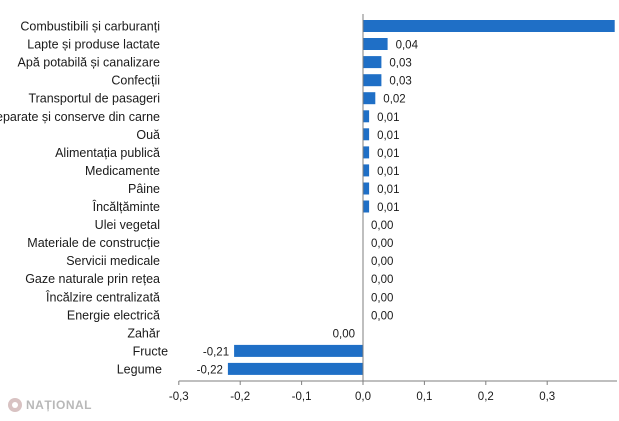  I want to click on x-tick-label: -0,1, so click(302, 397).